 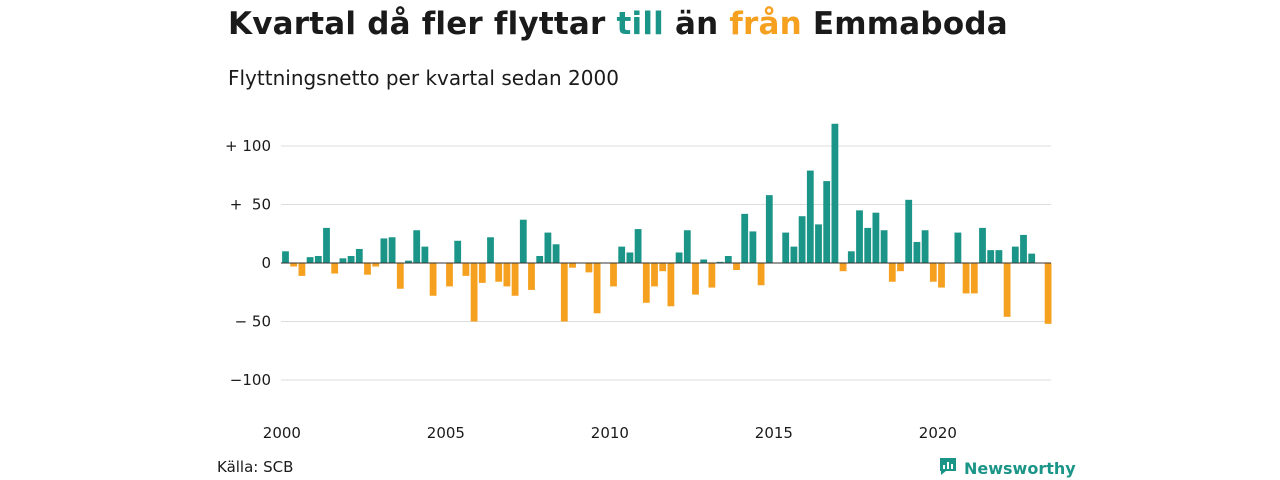 What do you see at coordinates (250, 205) in the screenshot?
I see `y-tick-label: + 50` at bounding box center [250, 205].